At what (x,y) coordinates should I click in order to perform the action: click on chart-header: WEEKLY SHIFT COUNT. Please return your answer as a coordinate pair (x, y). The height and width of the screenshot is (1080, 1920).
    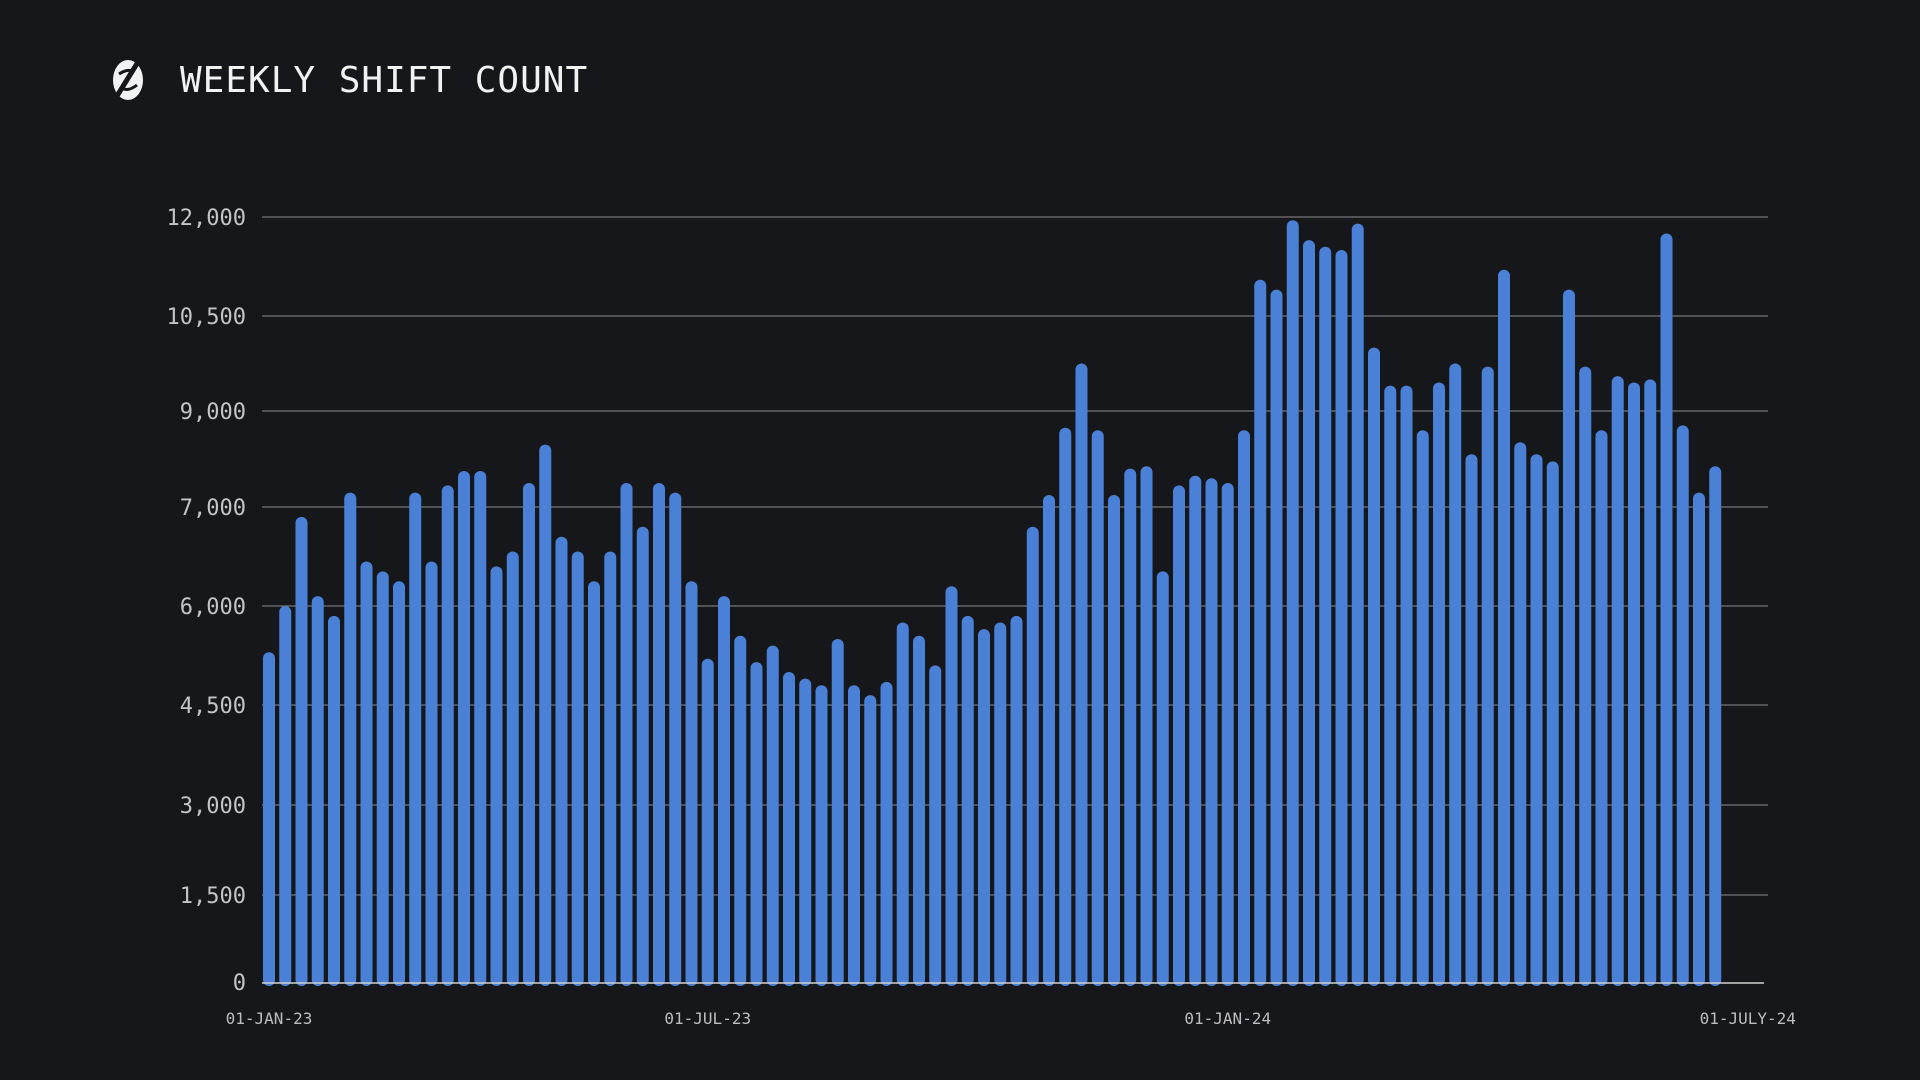
    Looking at the image, I should click on (349, 80).